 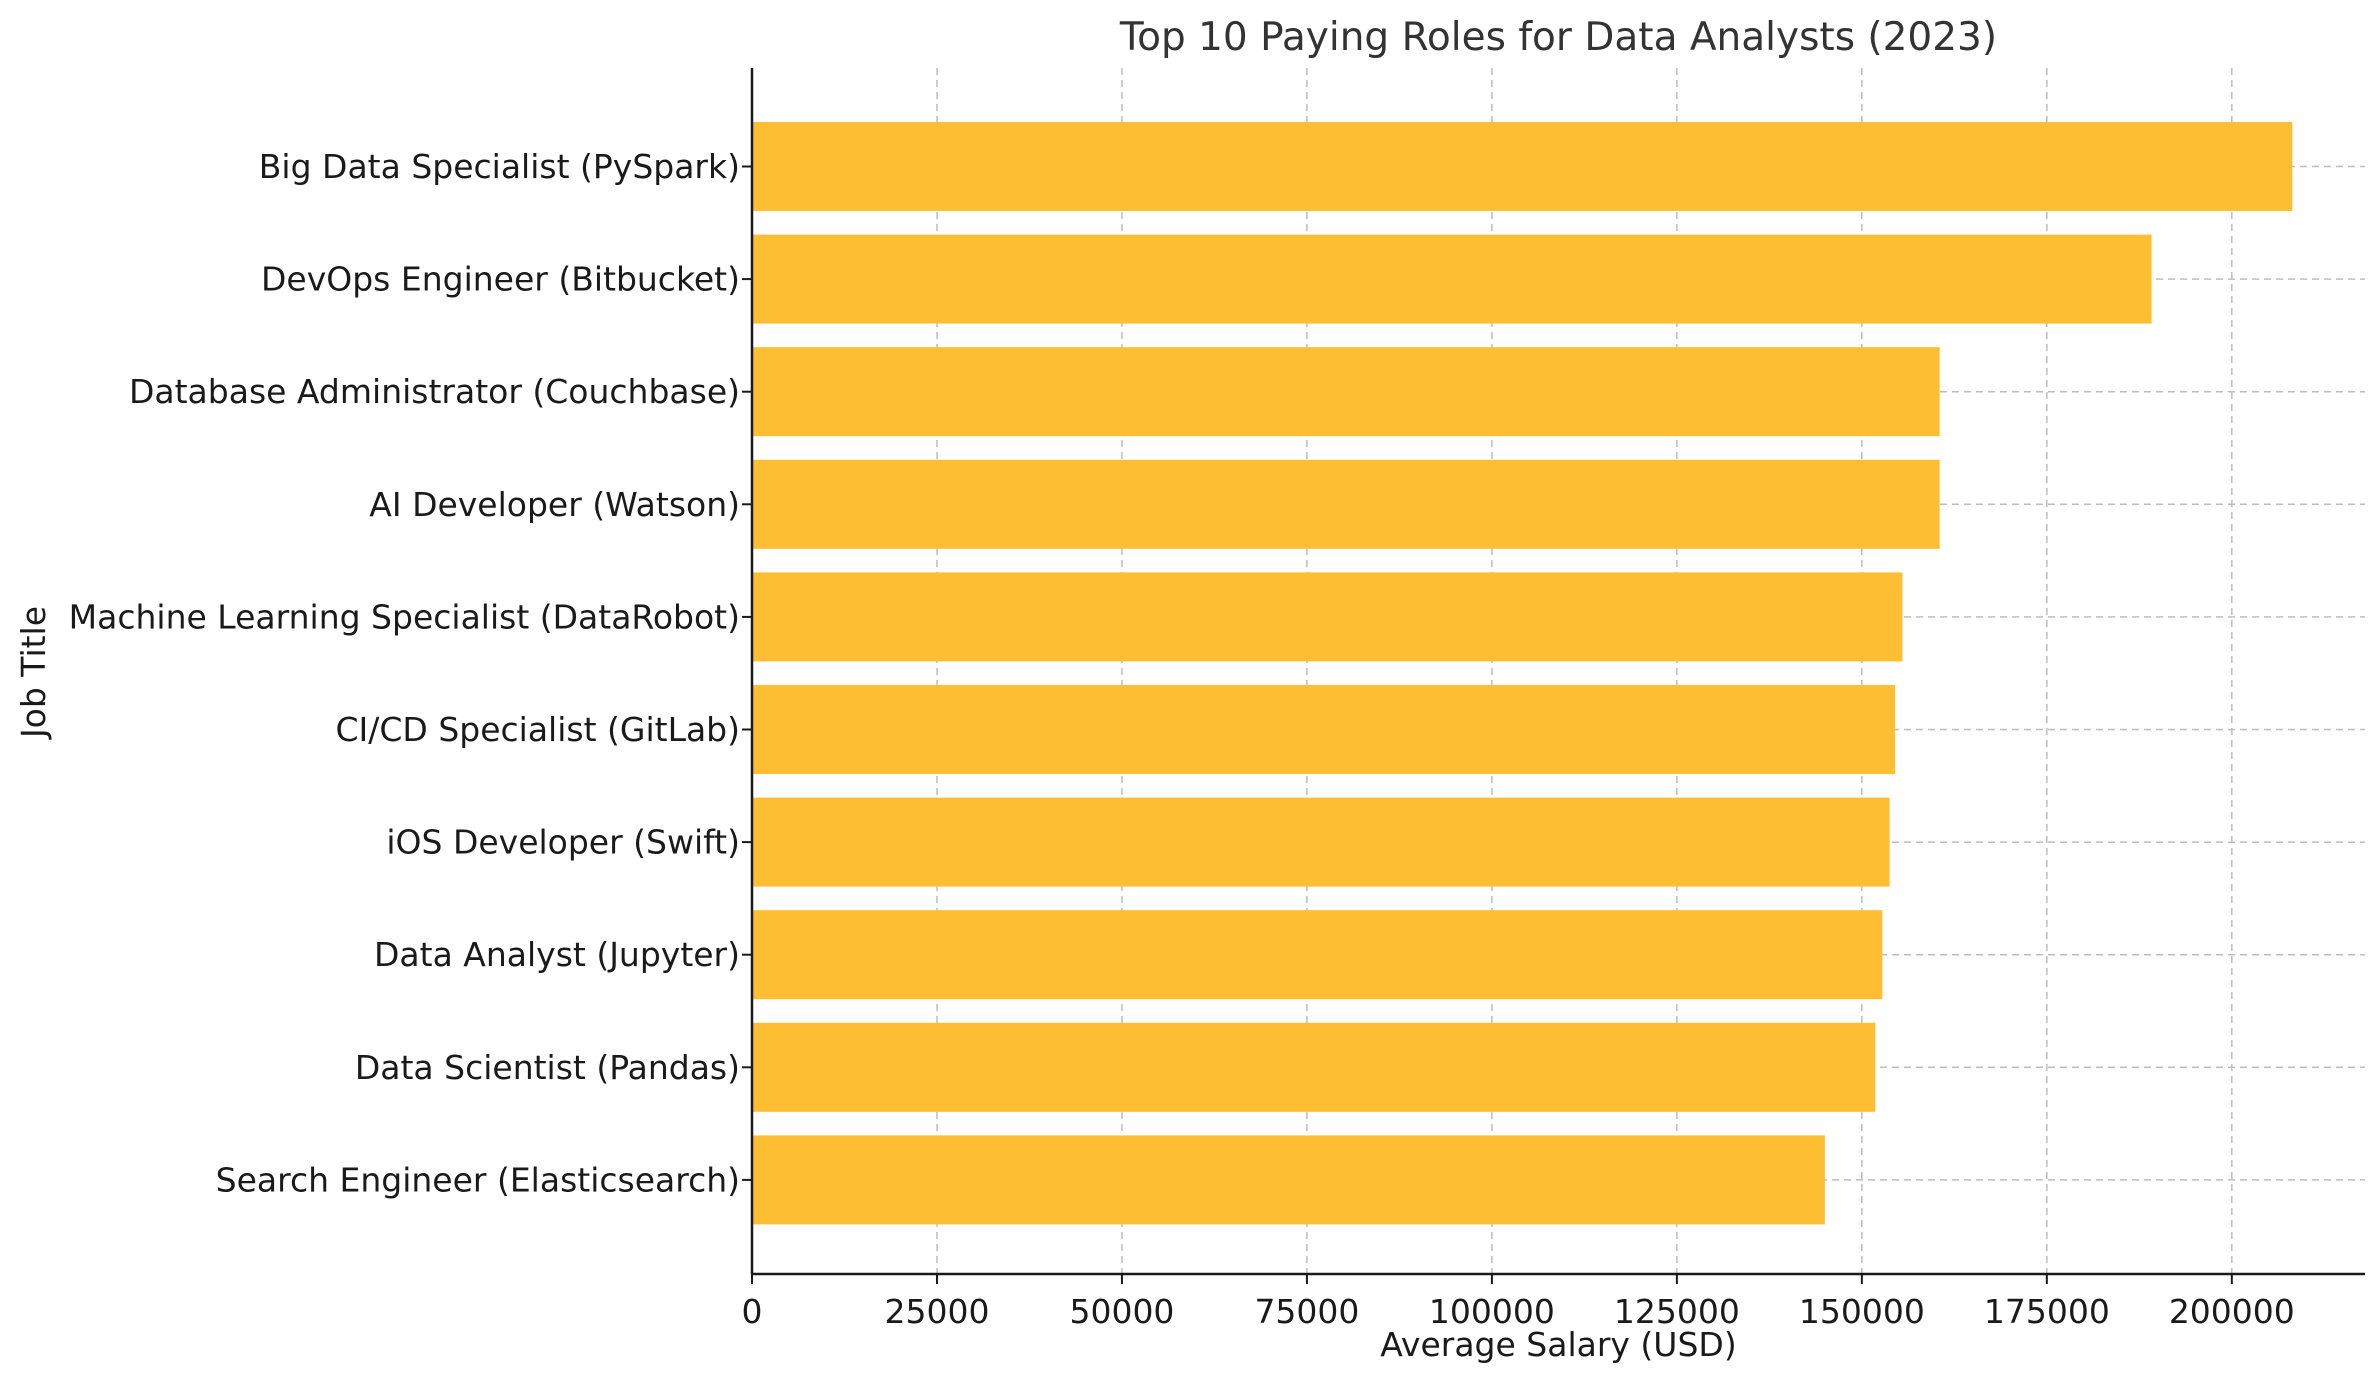 What do you see at coordinates (499, 166) in the screenshot?
I see `y-tick-label: Big Data Specialist (PySpark)` at bounding box center [499, 166].